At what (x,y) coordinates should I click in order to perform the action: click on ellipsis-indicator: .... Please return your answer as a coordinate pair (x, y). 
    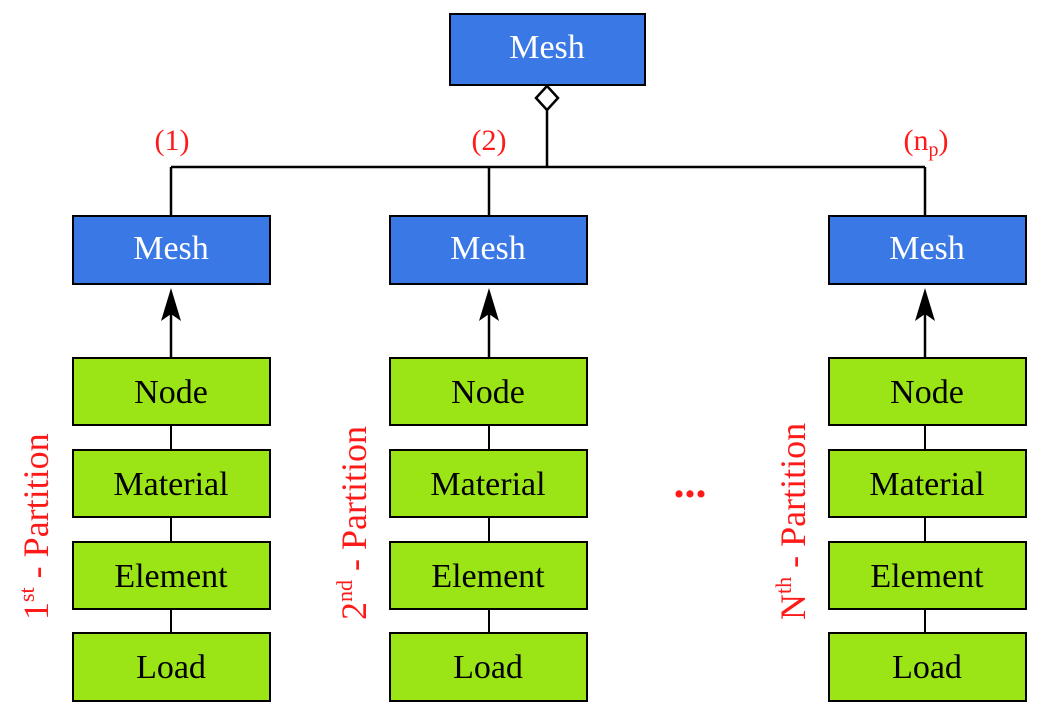
    Looking at the image, I should click on (690, 482).